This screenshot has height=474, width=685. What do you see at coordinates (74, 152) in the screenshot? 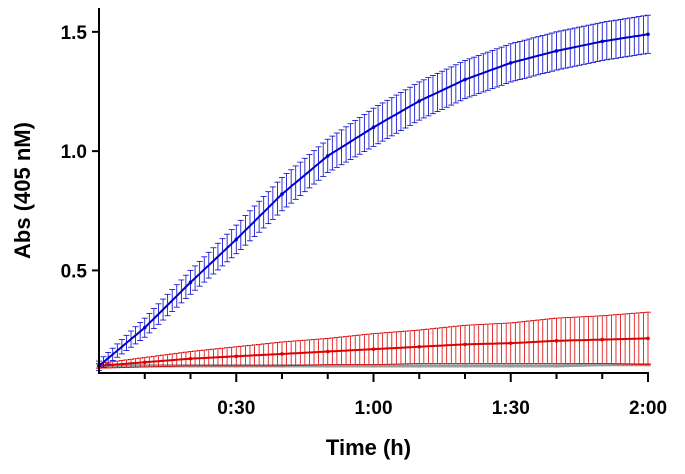
I see `y-tick-label: 1.0` at bounding box center [74, 152].